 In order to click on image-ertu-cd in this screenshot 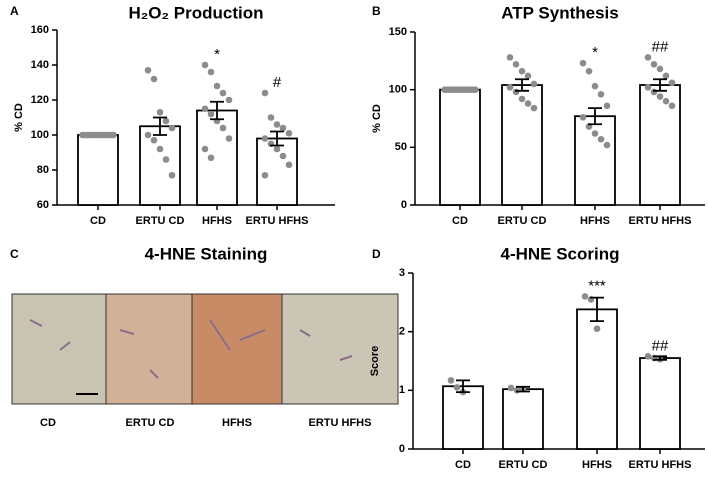, I will do `click(149, 349)`.